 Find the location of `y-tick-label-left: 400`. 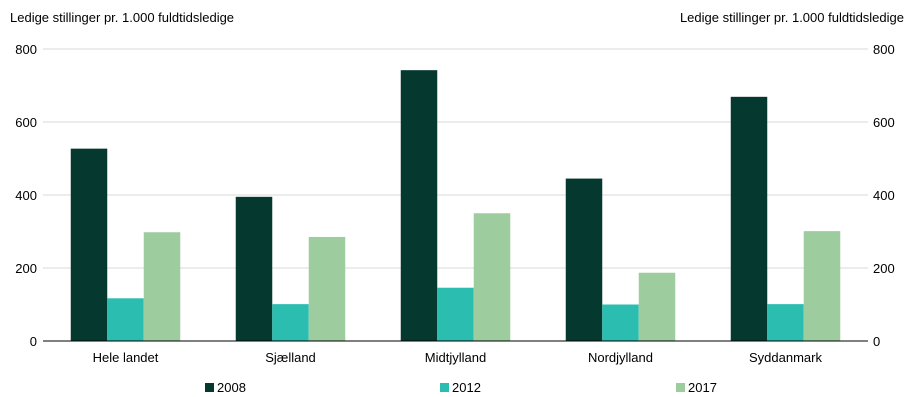

y-tick-label-left: 400 is located at coordinates (26, 195).